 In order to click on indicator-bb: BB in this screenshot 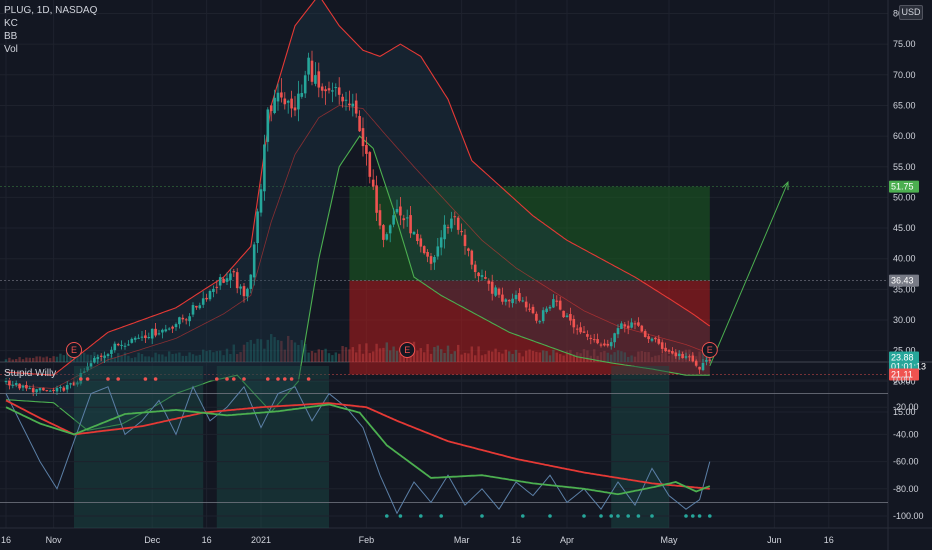, I will do `click(11, 36)`.